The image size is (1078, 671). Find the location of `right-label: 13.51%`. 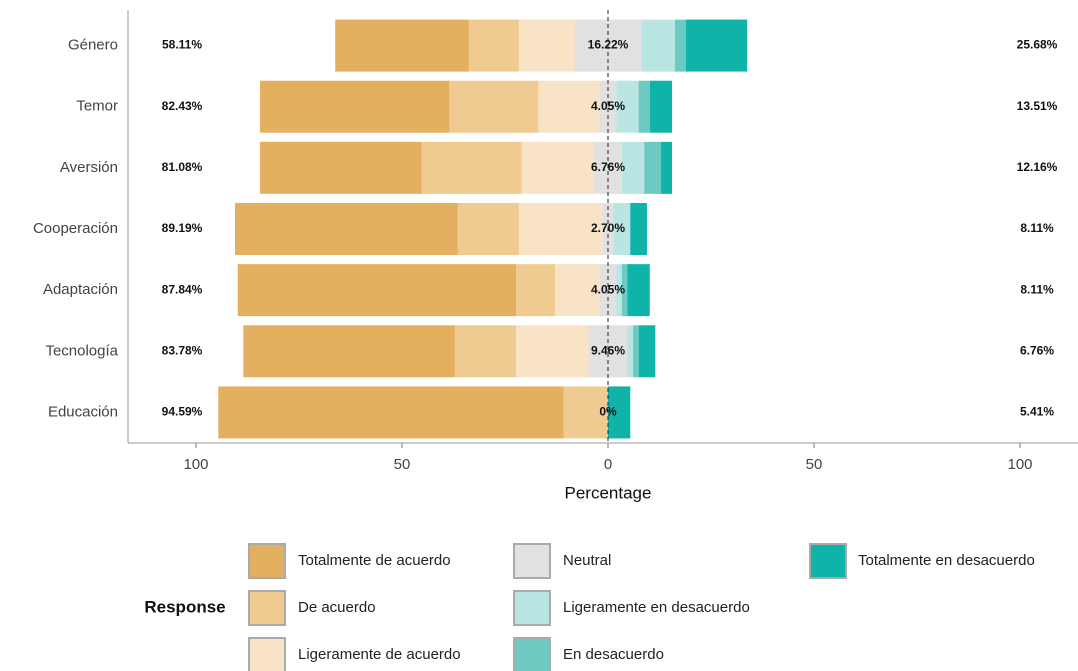

right-label: 13.51% is located at coordinates (1037, 106).